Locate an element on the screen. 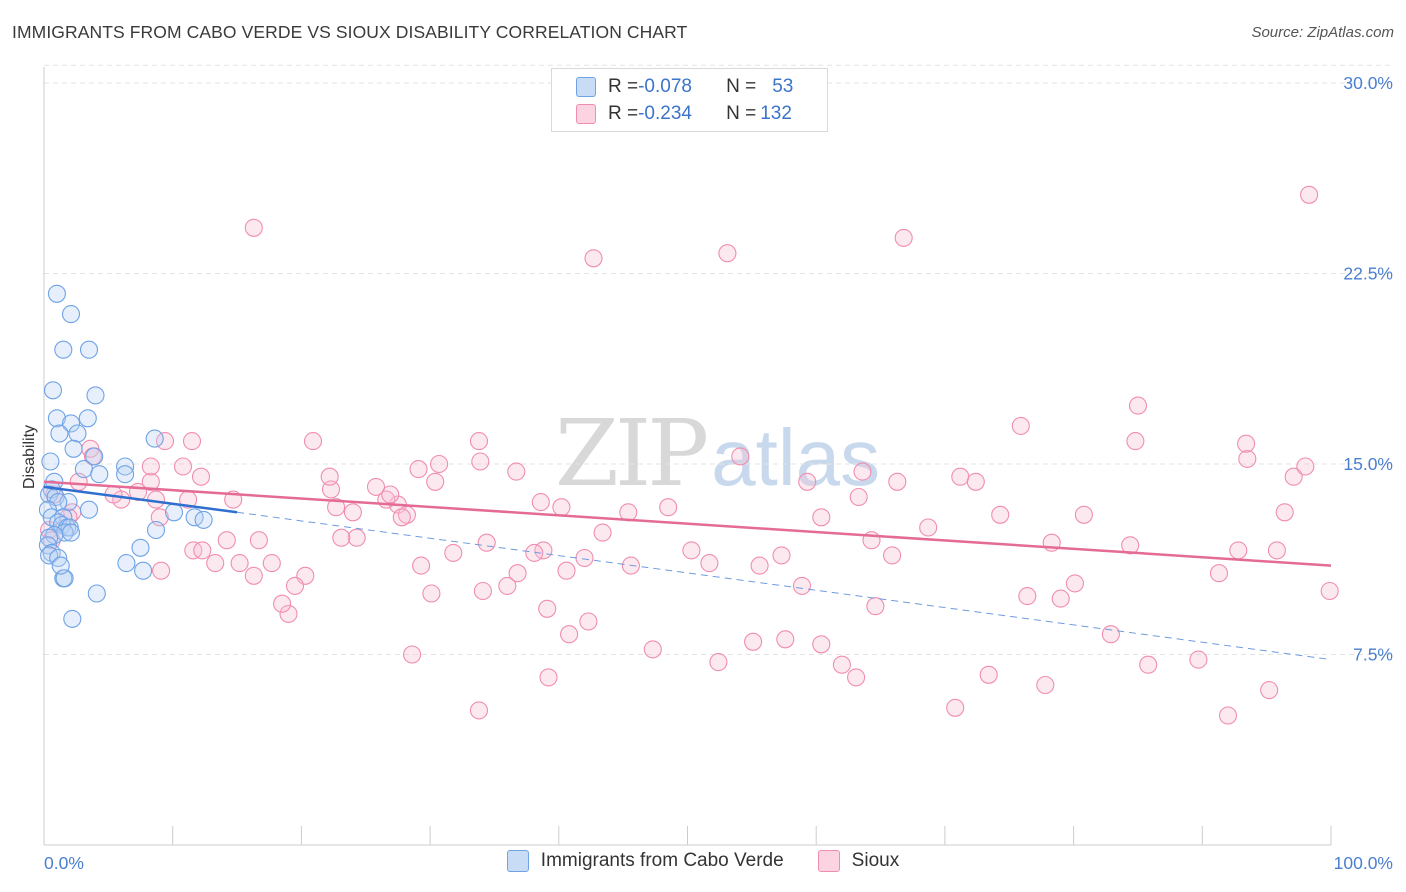  legend-row-sioux: R = -0.234 N = 132 is located at coordinates (684, 114).